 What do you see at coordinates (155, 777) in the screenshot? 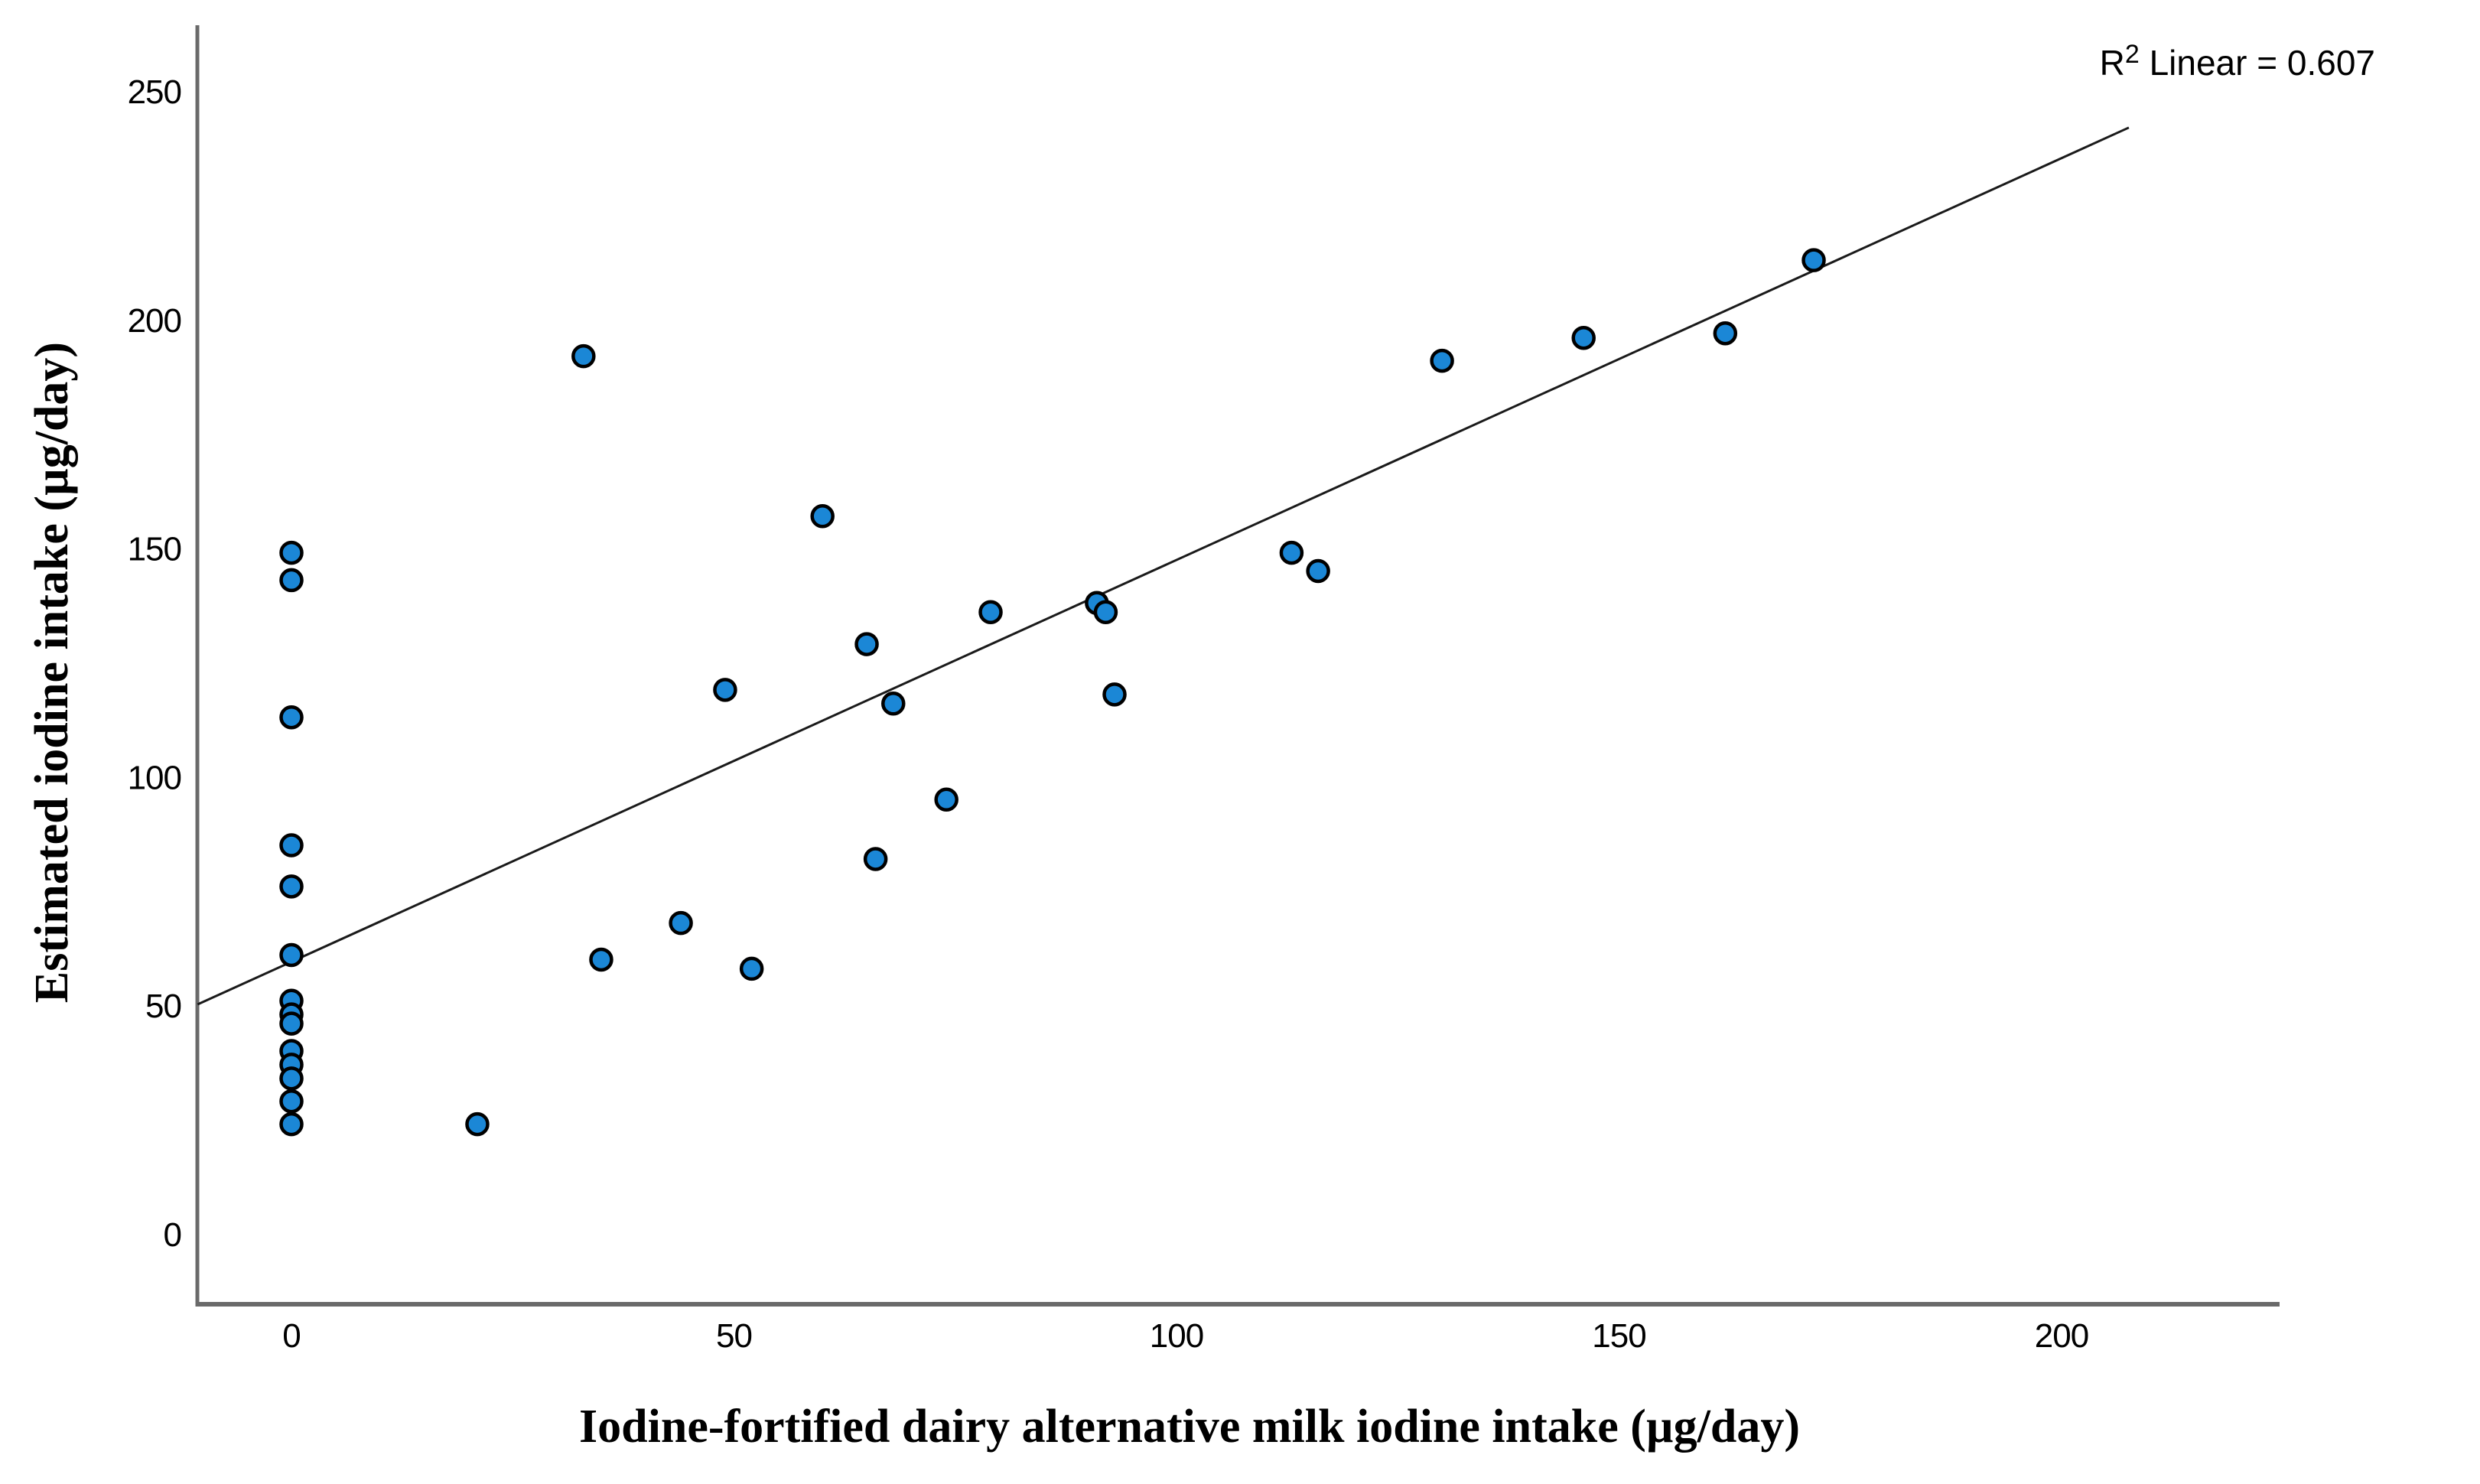
I see `y-tick-label: 100` at bounding box center [155, 777].